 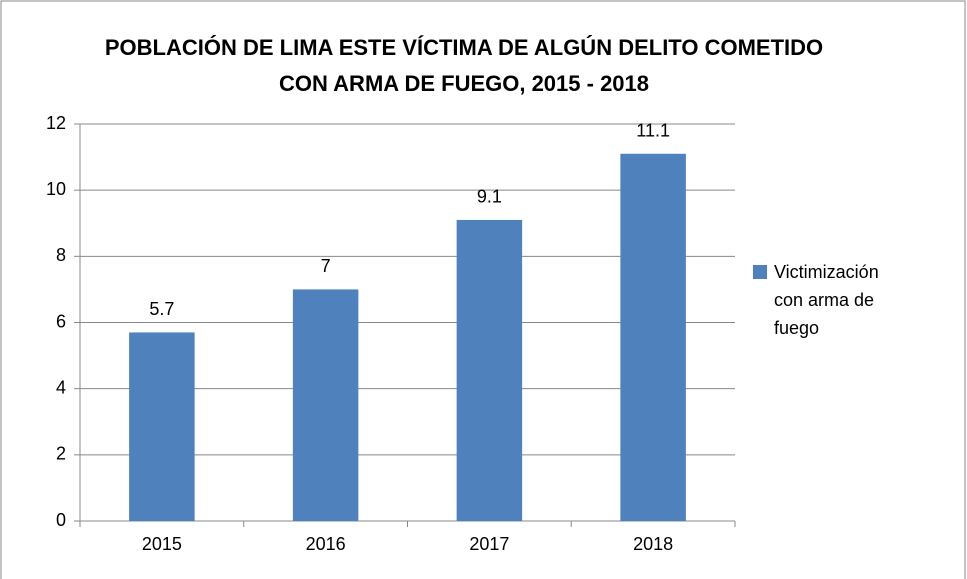 What do you see at coordinates (61, 387) in the screenshot?
I see `y-tick-label: 4` at bounding box center [61, 387].